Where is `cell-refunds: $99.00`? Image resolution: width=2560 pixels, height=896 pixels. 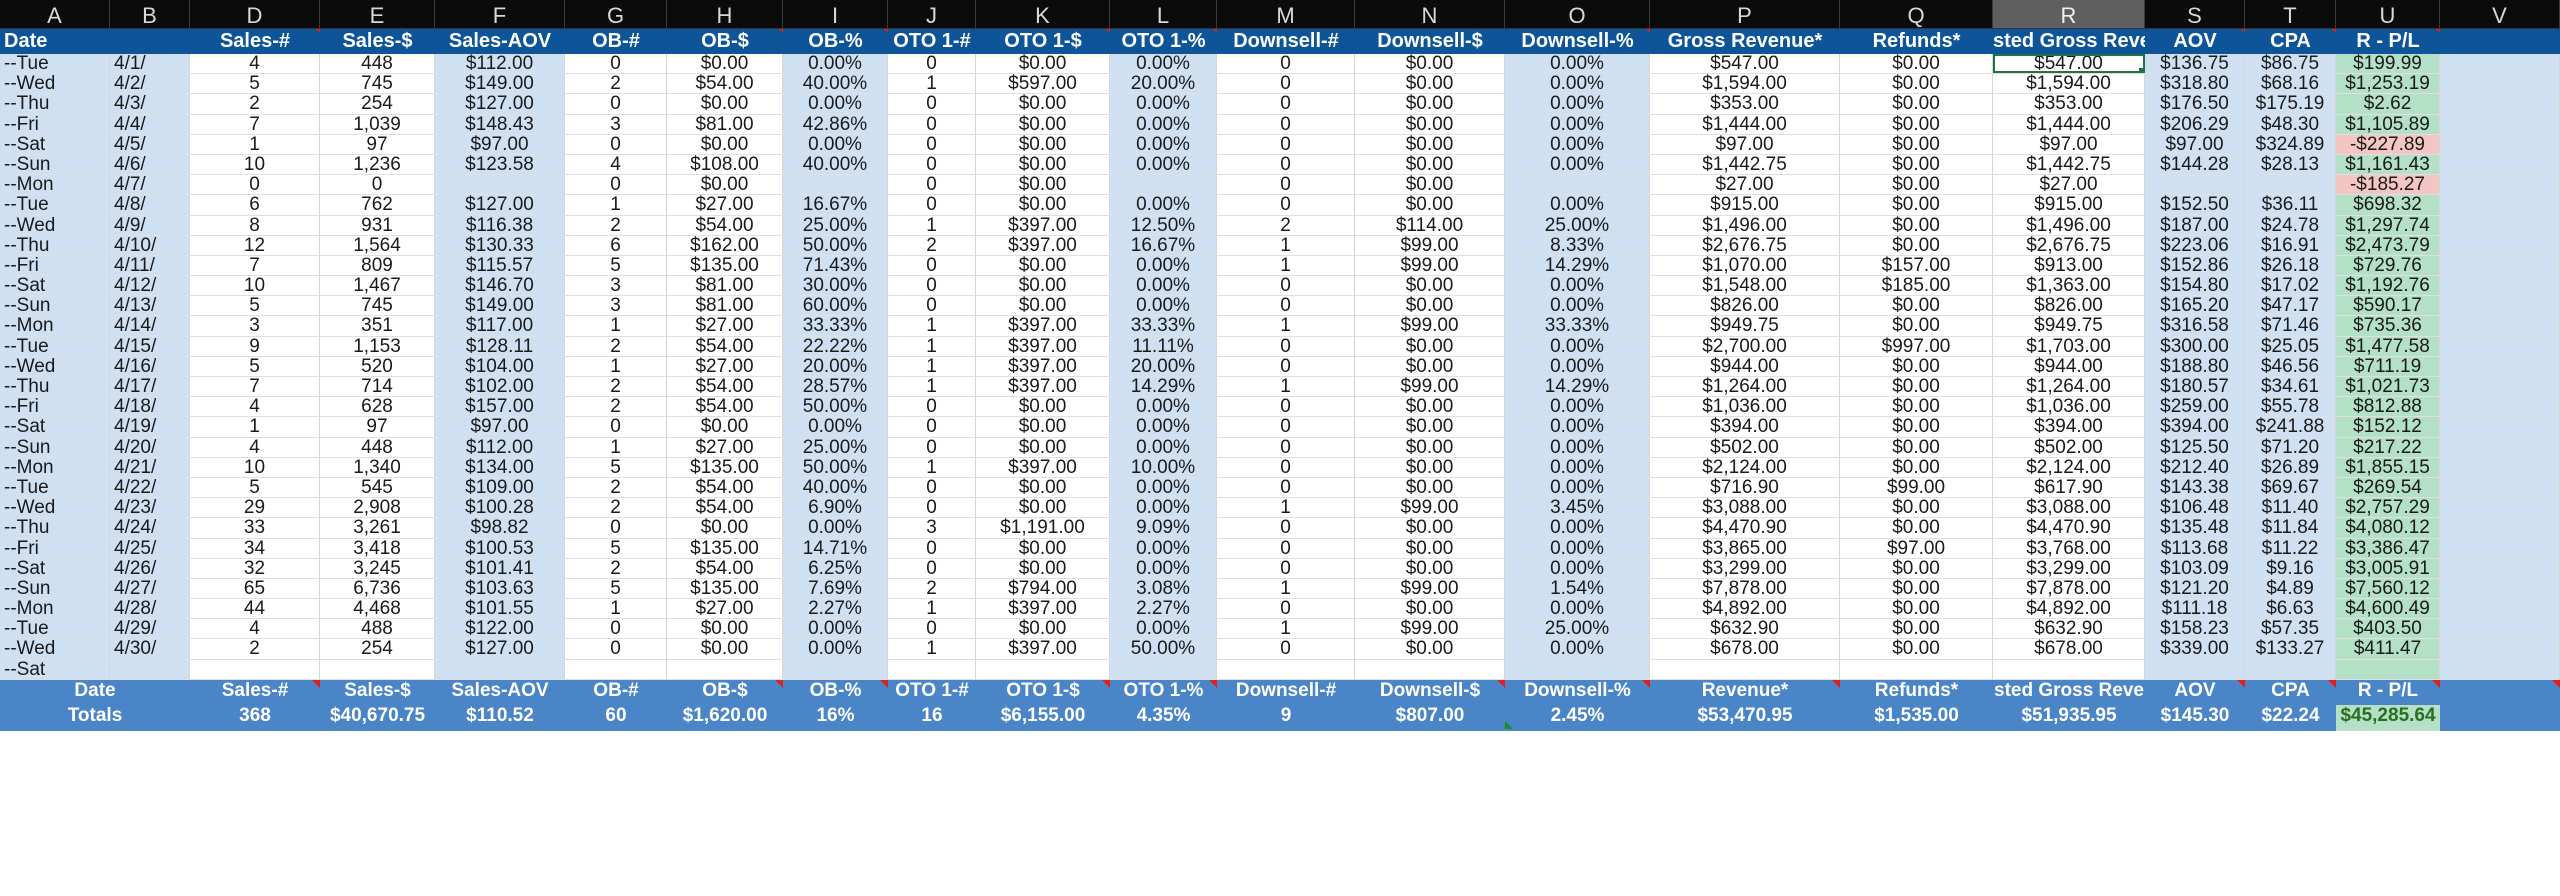 cell-refunds: $99.00 is located at coordinates (1916, 487).